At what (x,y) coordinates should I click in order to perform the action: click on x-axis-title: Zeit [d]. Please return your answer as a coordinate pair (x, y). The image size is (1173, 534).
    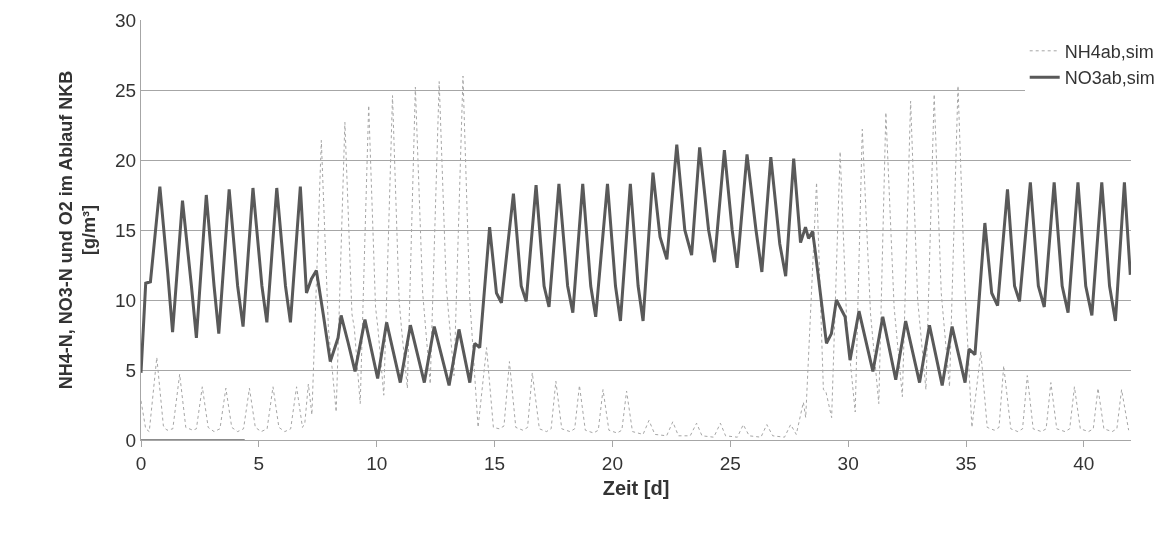
    Looking at the image, I should click on (636, 488).